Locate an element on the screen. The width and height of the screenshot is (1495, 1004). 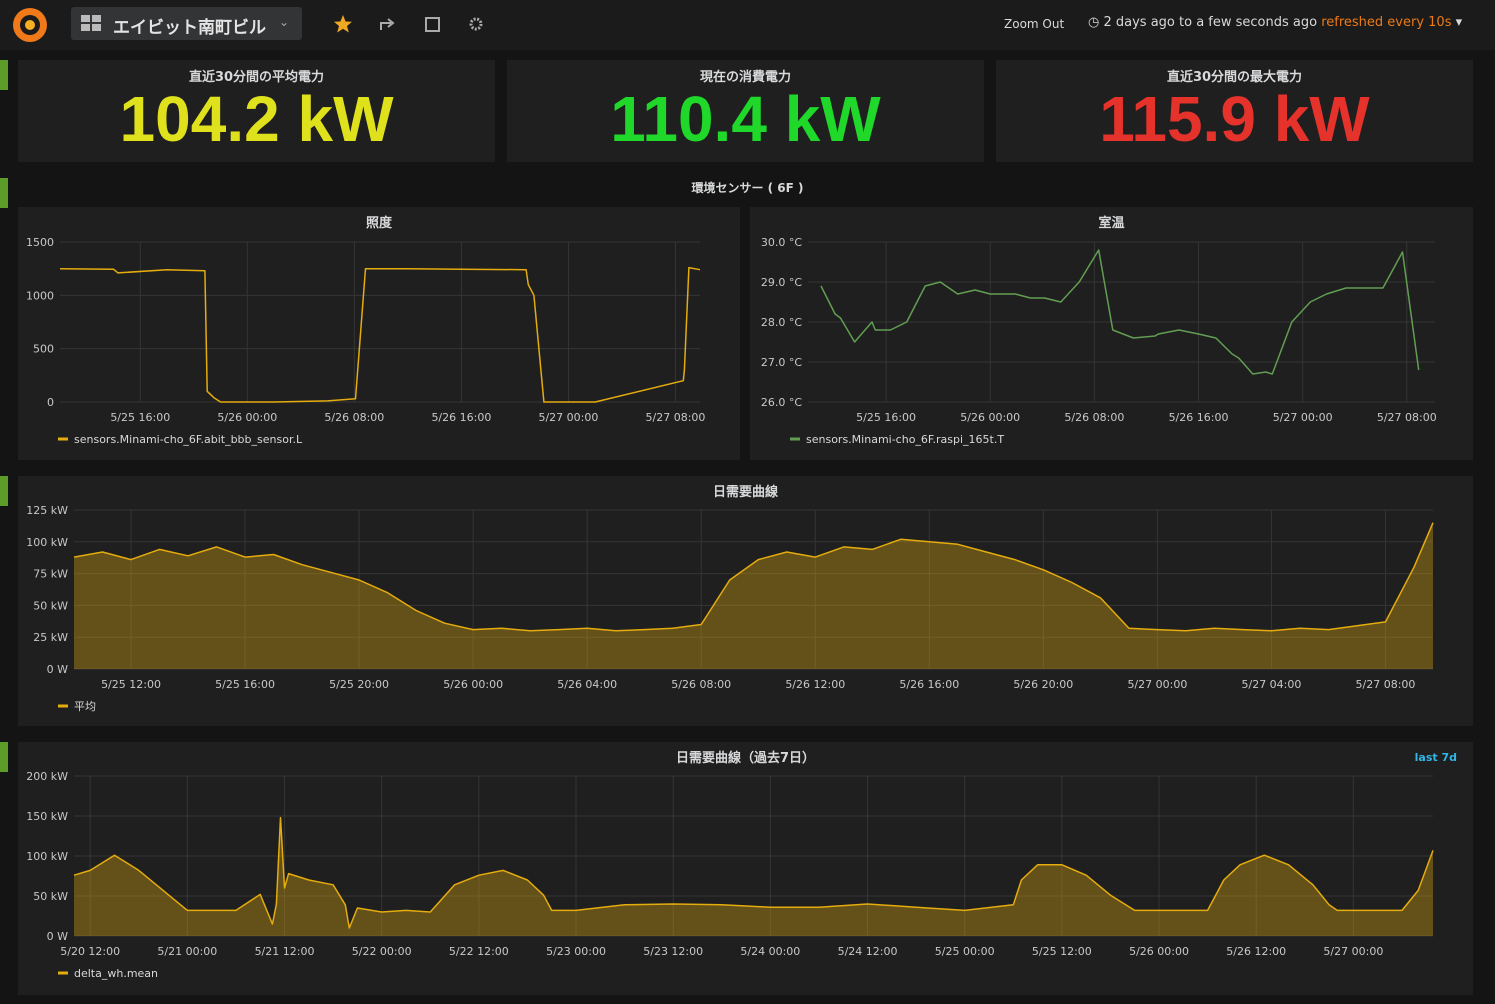
y-tick-label: 27.0 °C is located at coordinates (781, 362).